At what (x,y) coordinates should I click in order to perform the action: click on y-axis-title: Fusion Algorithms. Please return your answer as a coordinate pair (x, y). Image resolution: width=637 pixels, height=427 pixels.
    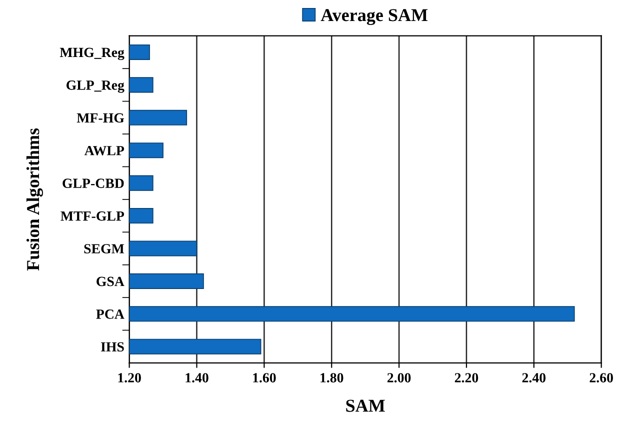
    Looking at the image, I should click on (34, 199).